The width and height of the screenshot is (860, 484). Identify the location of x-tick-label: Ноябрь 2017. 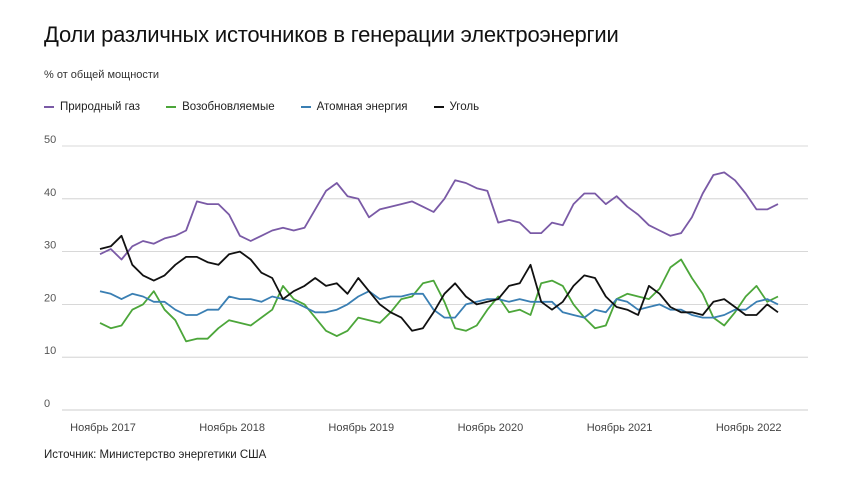
(103, 428).